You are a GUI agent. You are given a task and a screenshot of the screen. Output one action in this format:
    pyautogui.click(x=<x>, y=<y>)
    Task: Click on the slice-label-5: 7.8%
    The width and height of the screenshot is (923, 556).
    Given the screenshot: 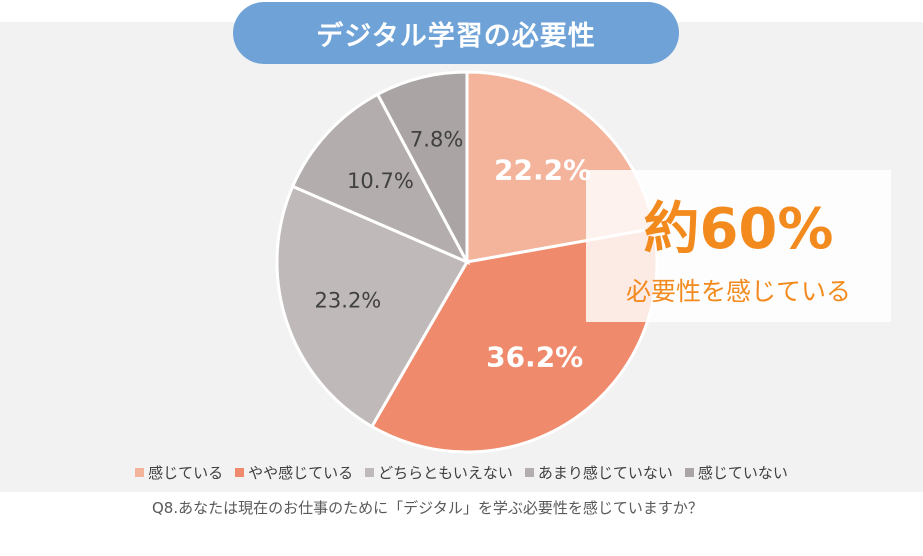 What is the action you would take?
    pyautogui.click(x=436, y=139)
    